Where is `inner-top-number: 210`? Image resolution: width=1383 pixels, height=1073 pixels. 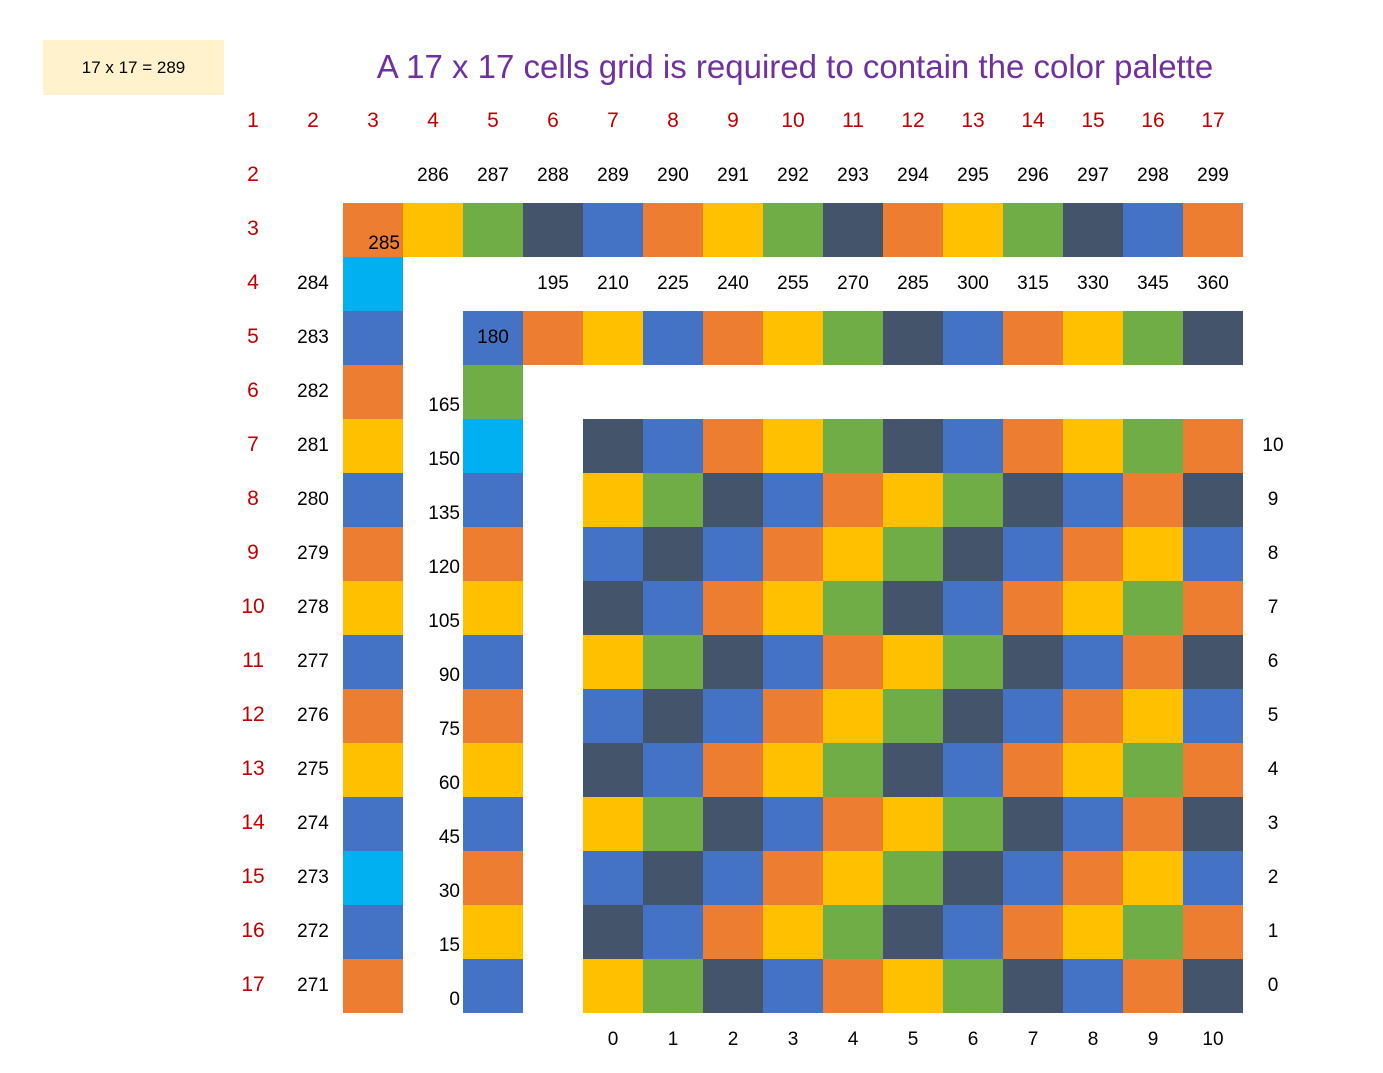
inner-top-number: 210 is located at coordinates (613, 283).